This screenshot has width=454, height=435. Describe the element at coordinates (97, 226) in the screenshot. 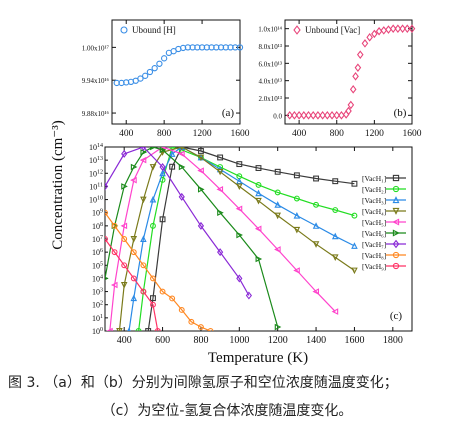

I see `panel-c-y-tick-label: 10⁸` at that location.